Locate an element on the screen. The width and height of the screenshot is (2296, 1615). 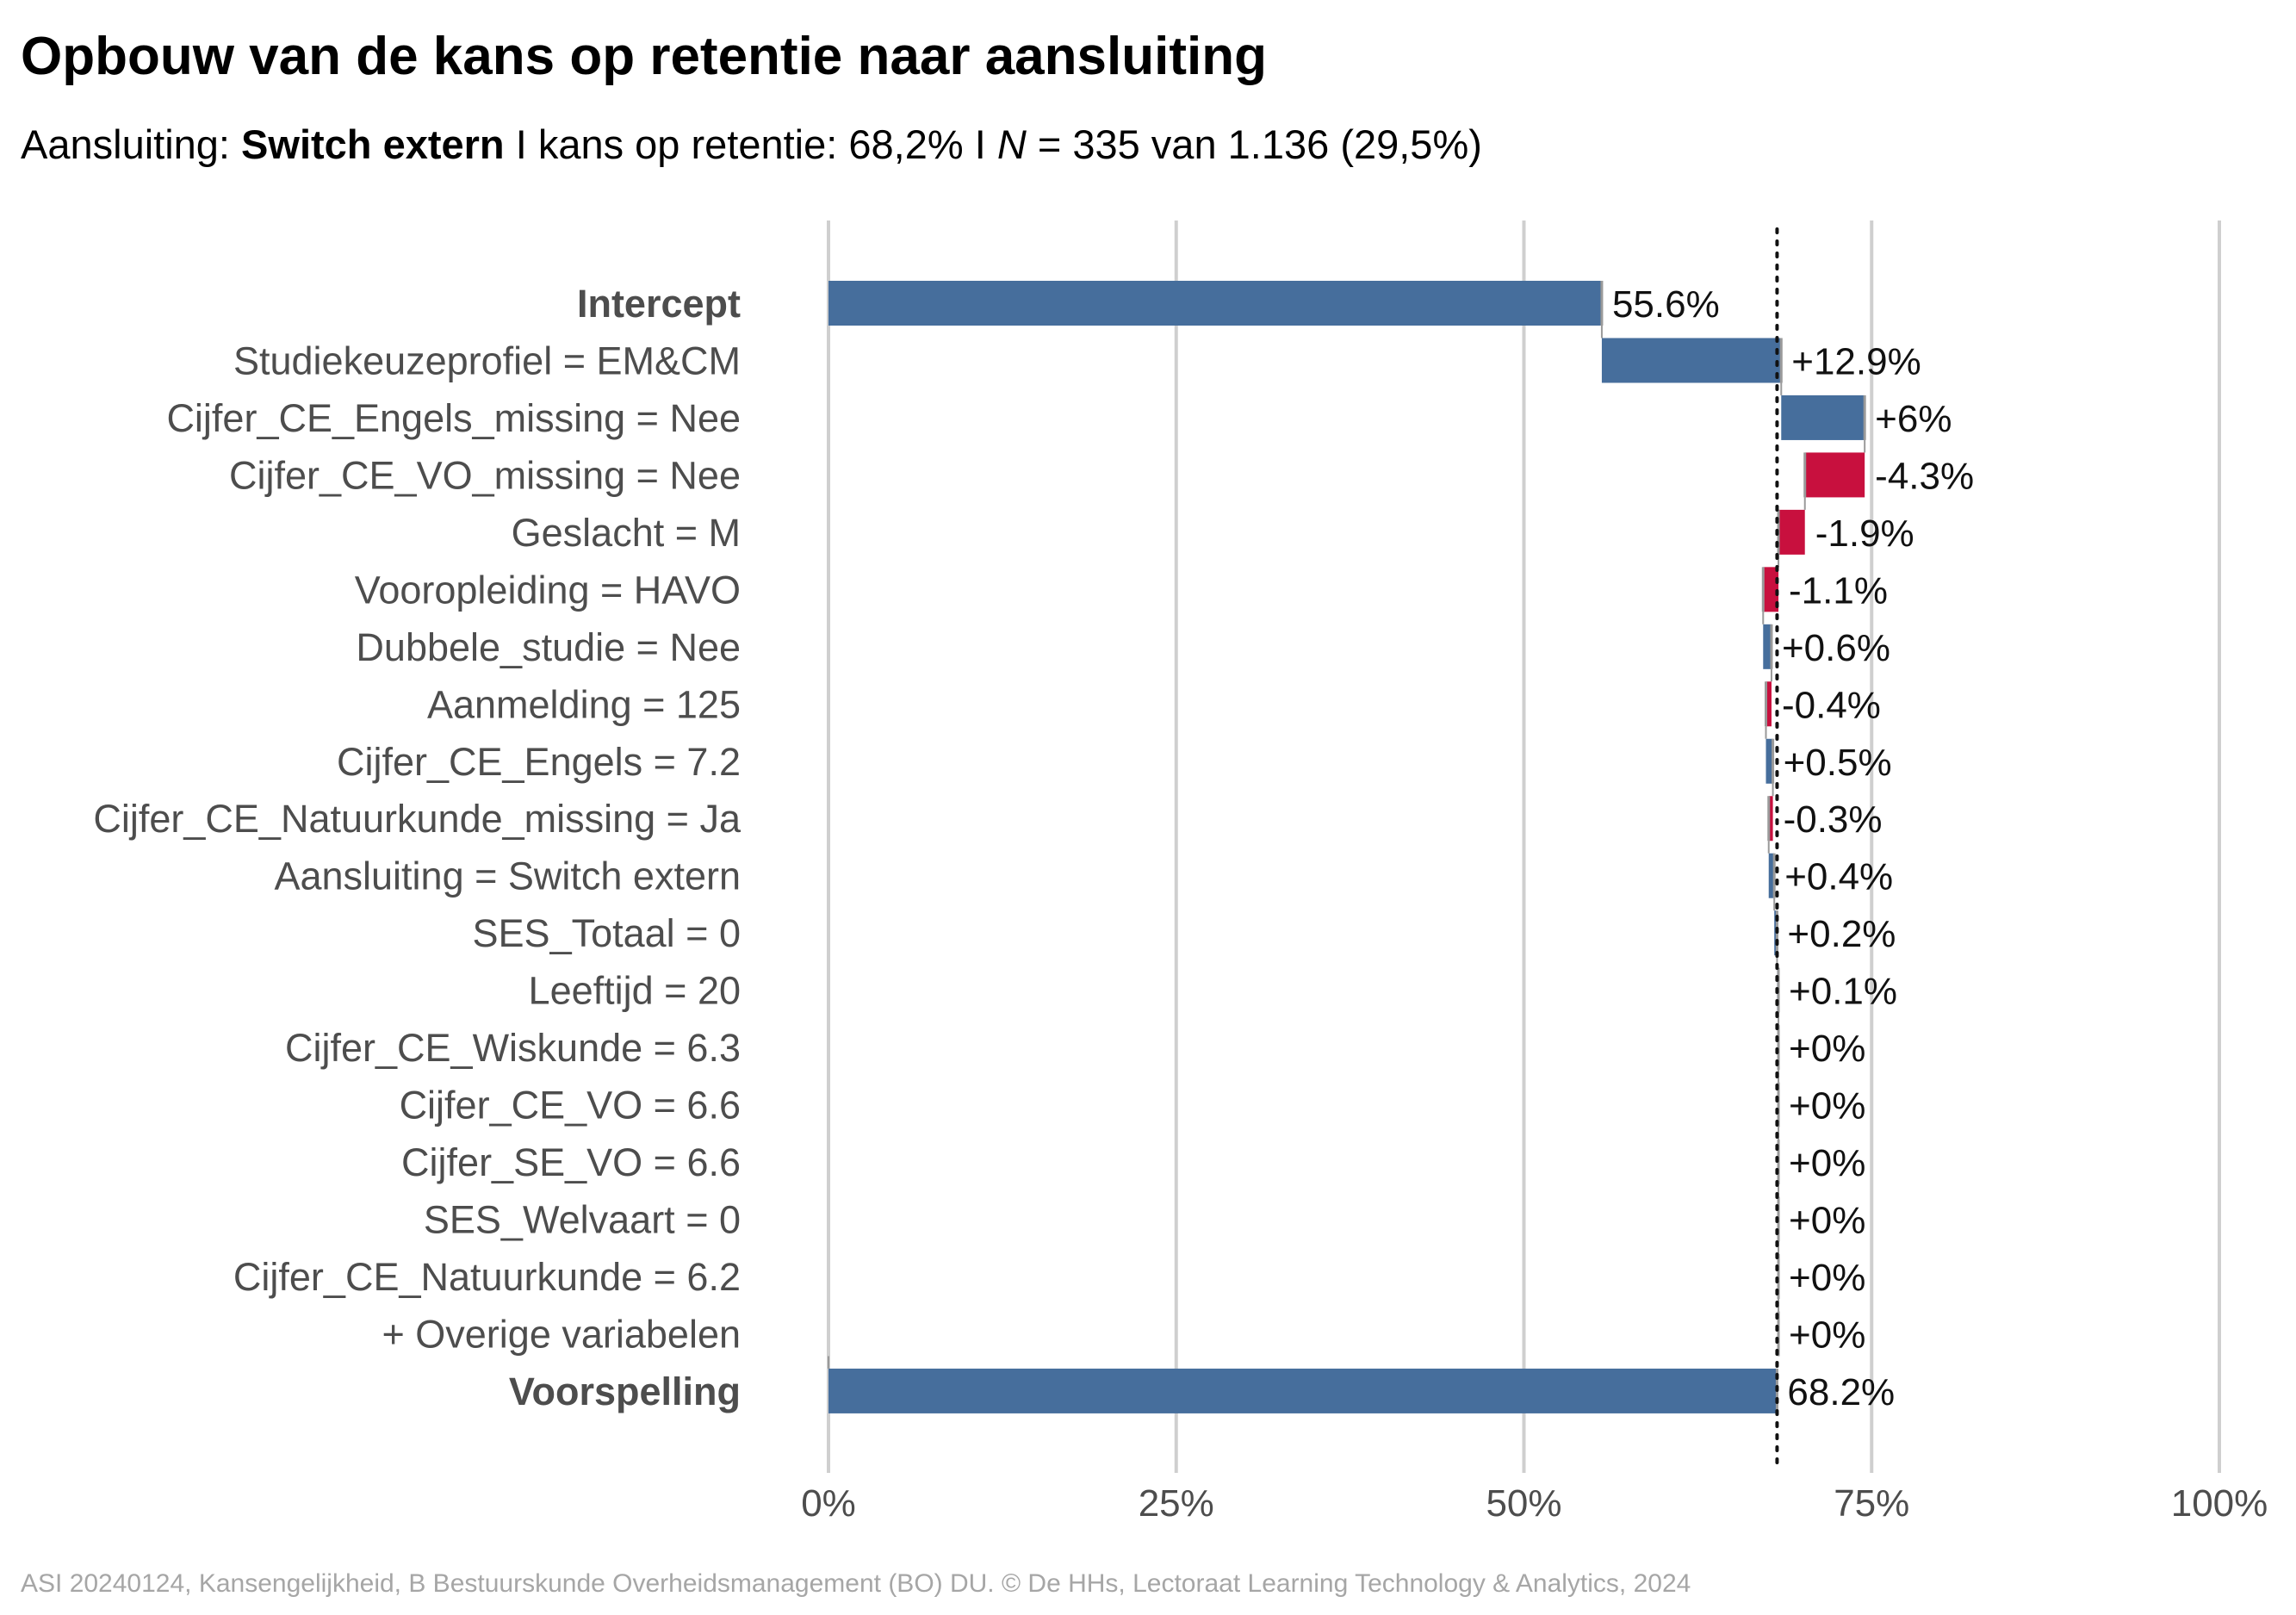
subtitle-prefix: Aansluiting: is located at coordinates (131, 144).